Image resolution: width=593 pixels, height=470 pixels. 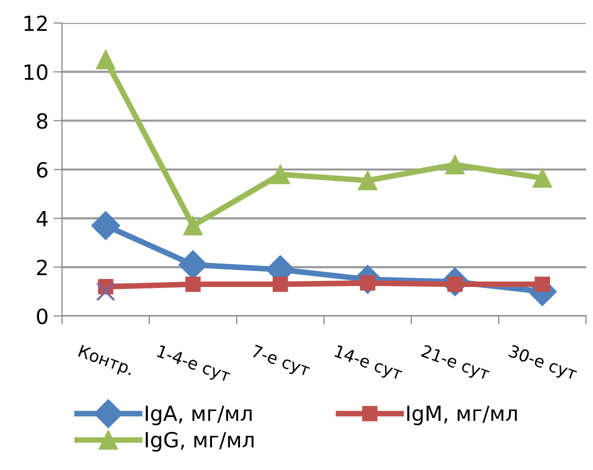 I want to click on y-tick-label: 4, so click(x=42, y=218).